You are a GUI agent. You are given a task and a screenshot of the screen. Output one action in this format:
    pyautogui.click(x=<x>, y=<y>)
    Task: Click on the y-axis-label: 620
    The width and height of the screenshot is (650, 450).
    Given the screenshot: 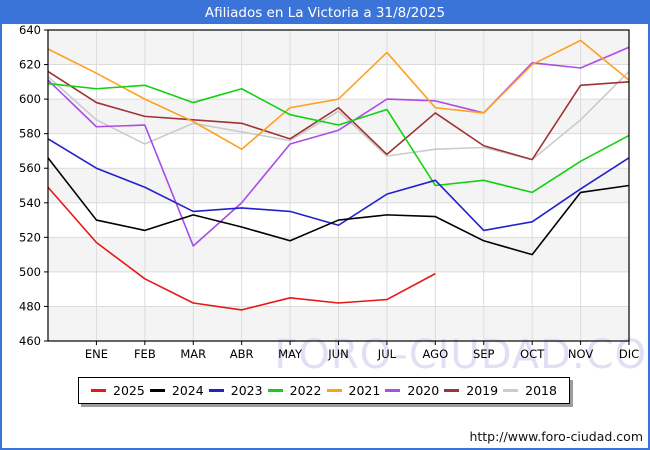 What is the action you would take?
    pyautogui.click(x=30, y=65)
    